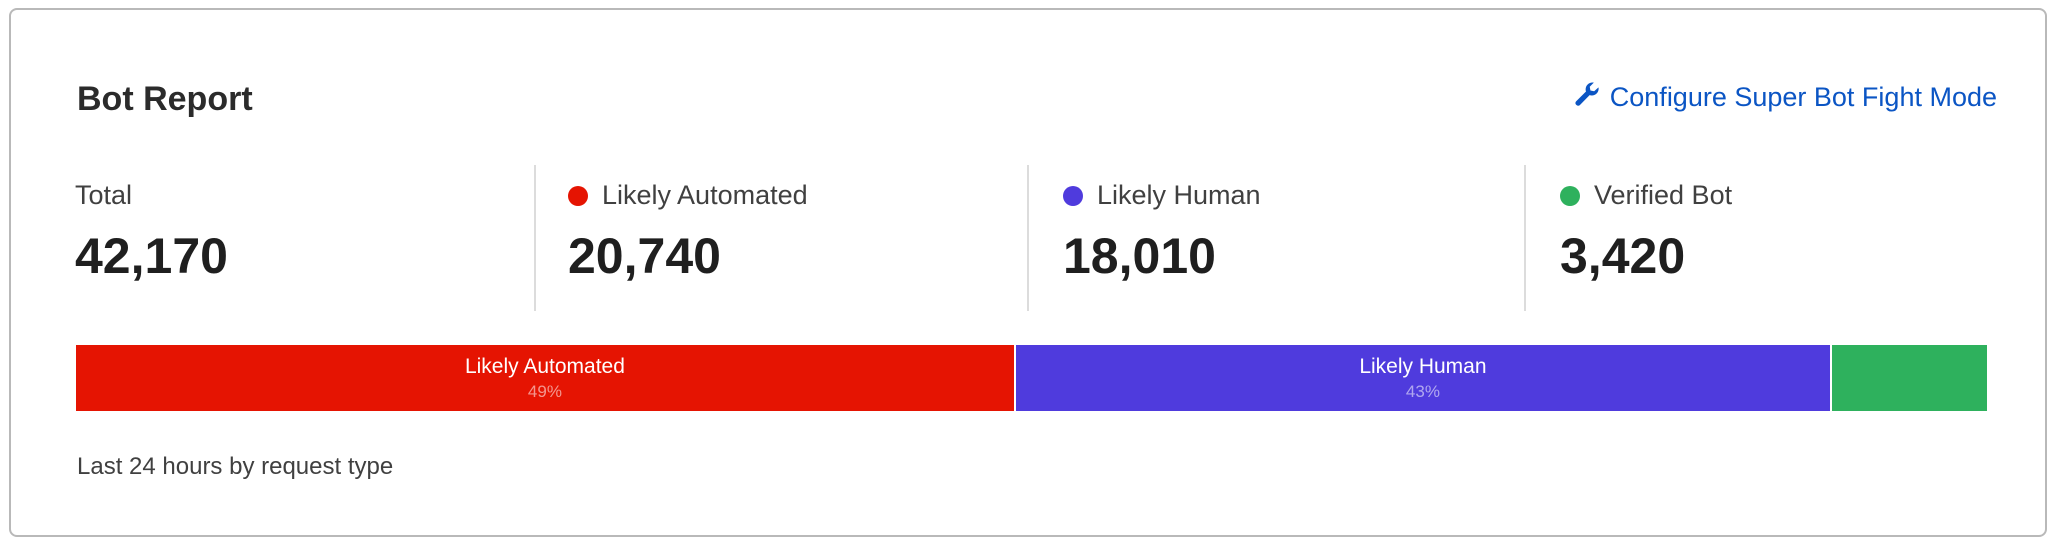 This screenshot has width=2062, height=550. Describe the element at coordinates (235, 466) in the screenshot. I see `footer-caption: Last 24 hours by request type` at that location.